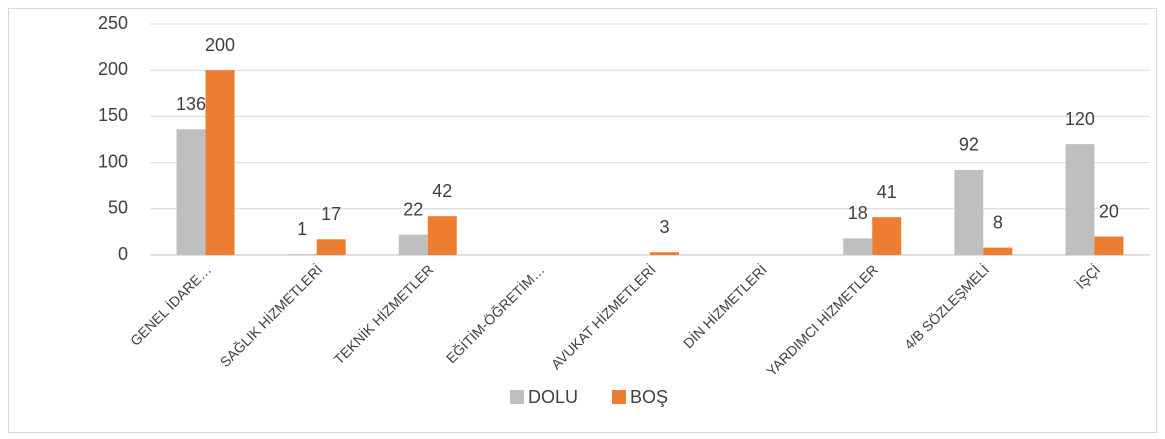 The image size is (1165, 439). What do you see at coordinates (191, 104) in the screenshot?
I see `data-label: 136` at bounding box center [191, 104].